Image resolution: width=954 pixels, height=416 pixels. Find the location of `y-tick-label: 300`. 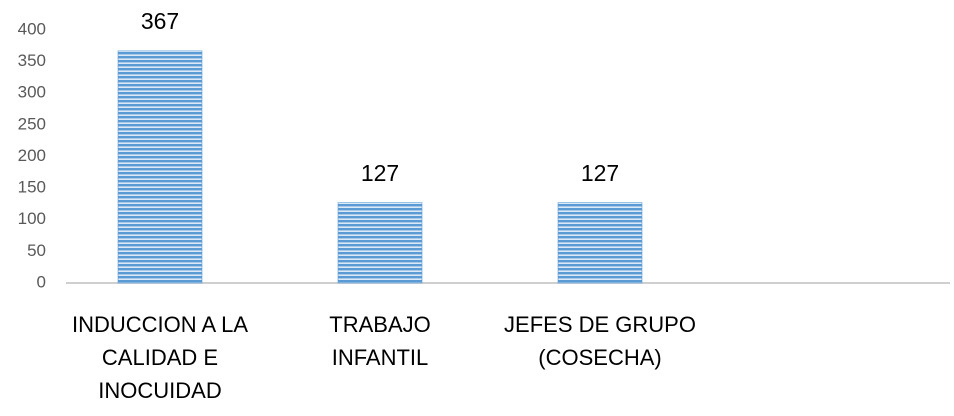

y-tick-label: 300 is located at coordinates (32, 92).